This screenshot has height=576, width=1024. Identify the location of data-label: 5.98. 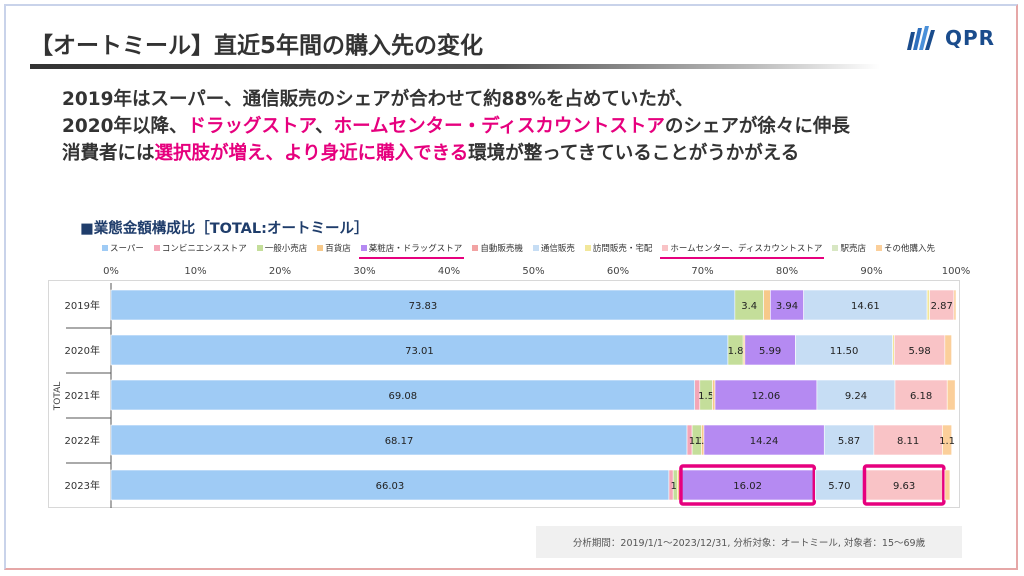
(919, 351).